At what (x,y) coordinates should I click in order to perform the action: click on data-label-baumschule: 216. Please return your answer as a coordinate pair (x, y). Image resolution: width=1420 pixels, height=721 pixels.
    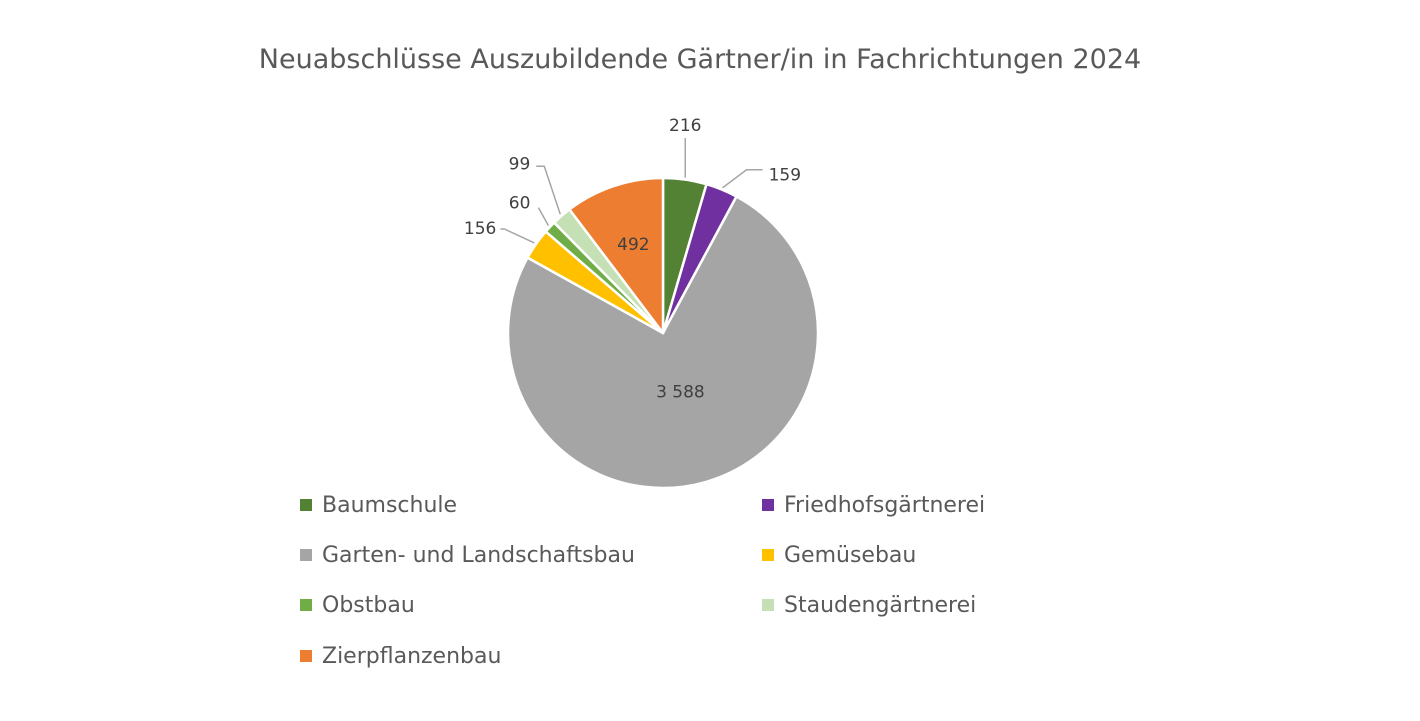
    Looking at the image, I should click on (685, 126).